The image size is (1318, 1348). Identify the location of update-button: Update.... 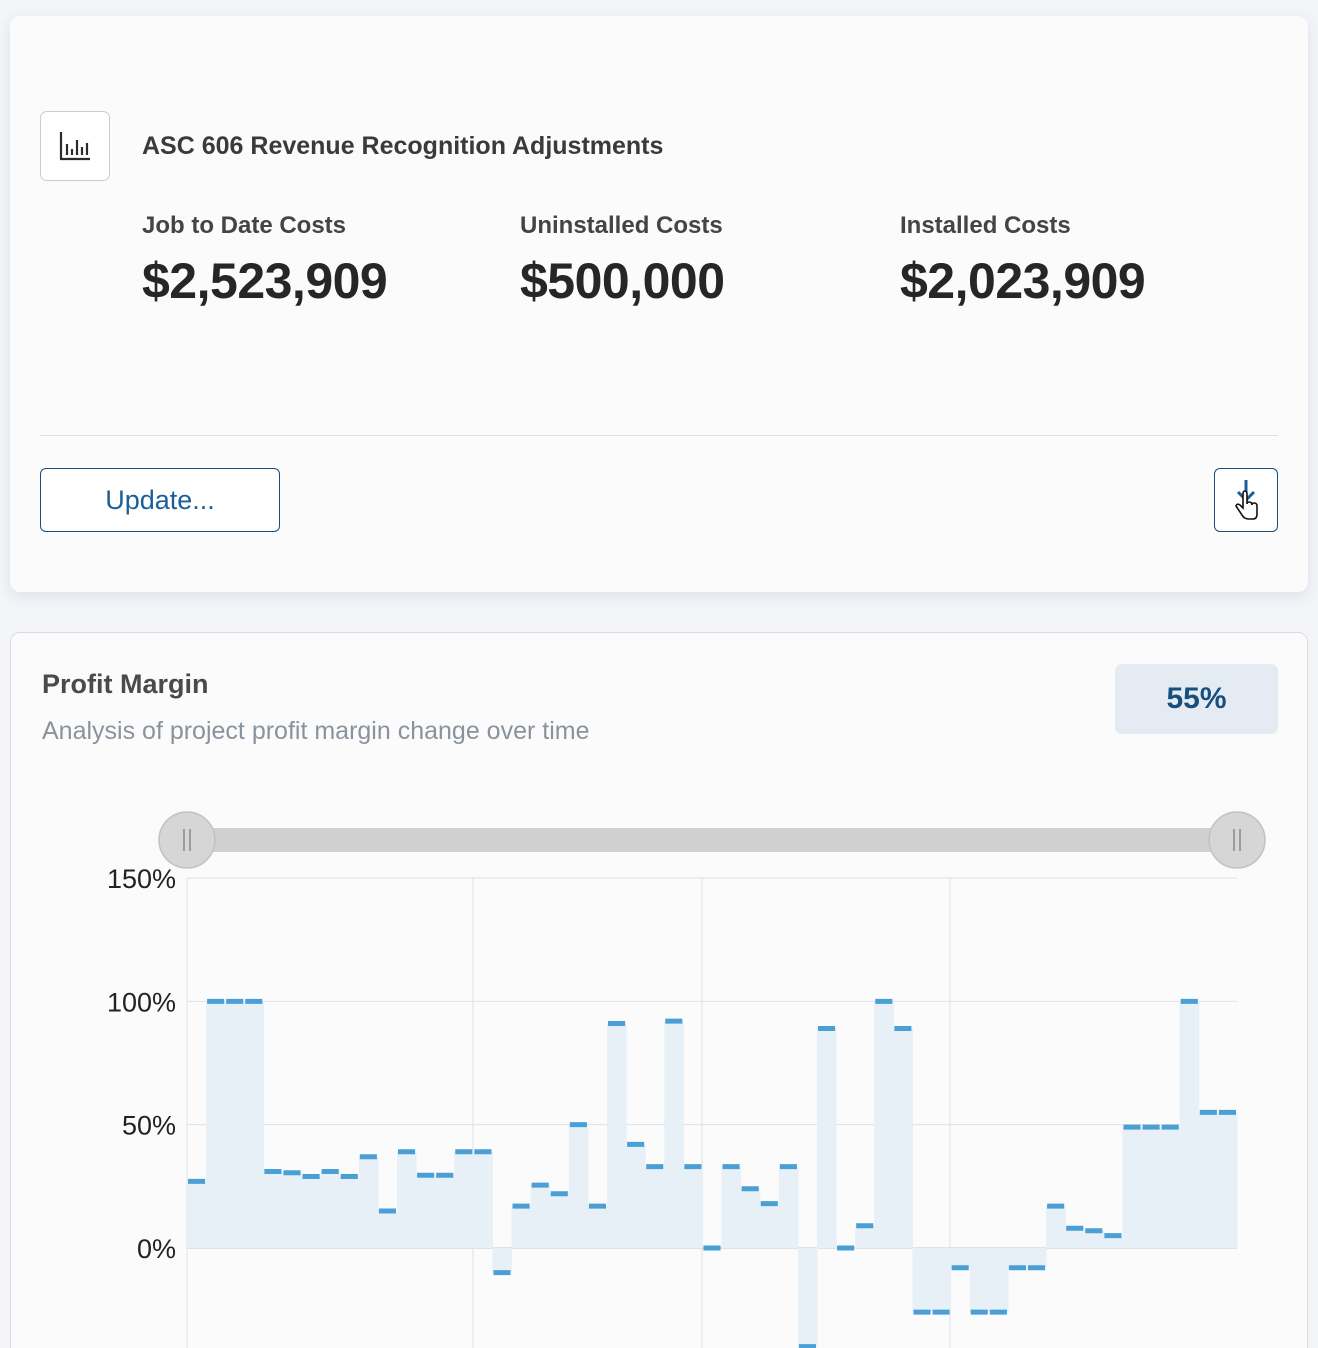
(160, 500).